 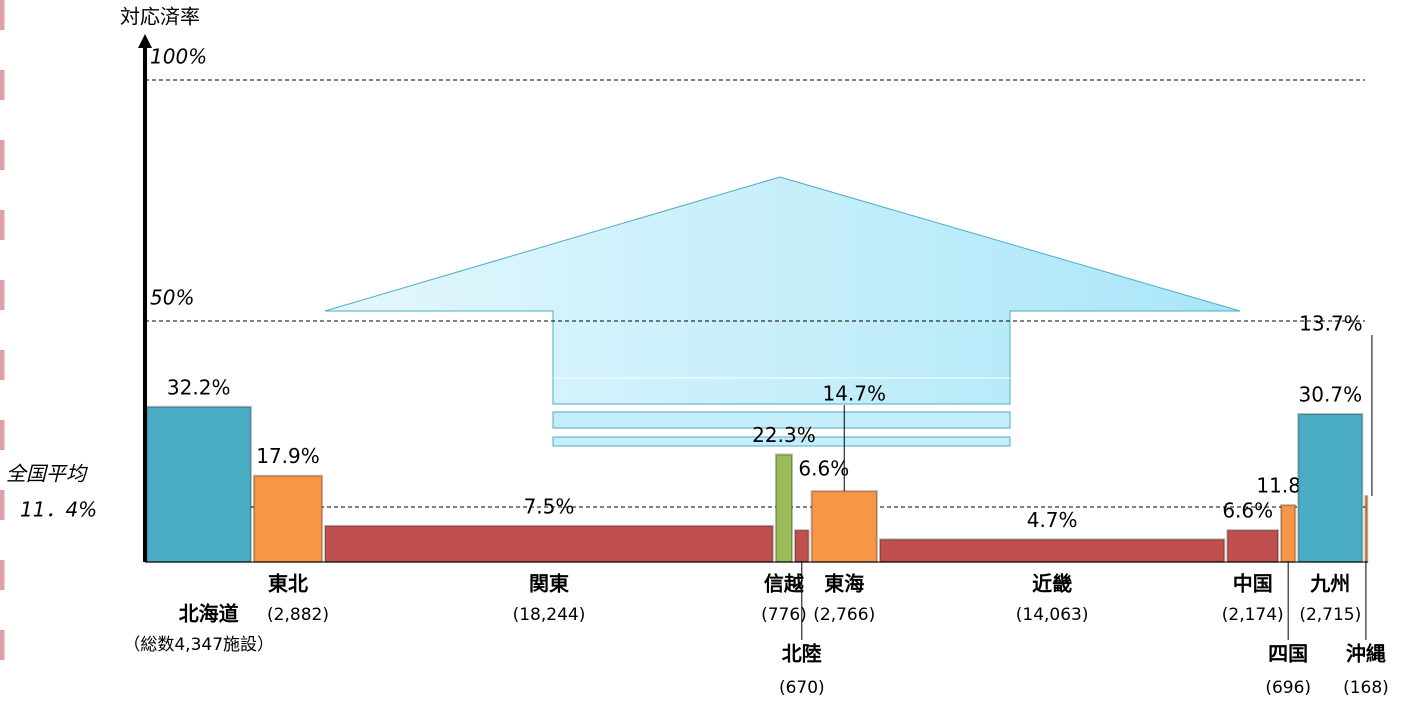 What do you see at coordinates (145, 41) in the screenshot?
I see `y-axis-arrow` at bounding box center [145, 41].